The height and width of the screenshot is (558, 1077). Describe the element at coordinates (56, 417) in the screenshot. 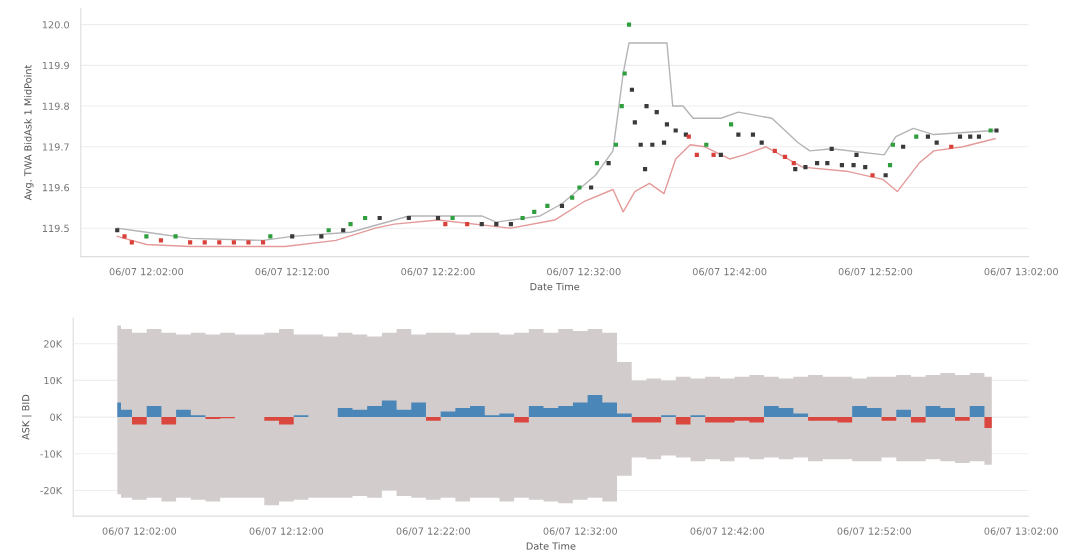

I see `y-tick-label: 0K` at that location.